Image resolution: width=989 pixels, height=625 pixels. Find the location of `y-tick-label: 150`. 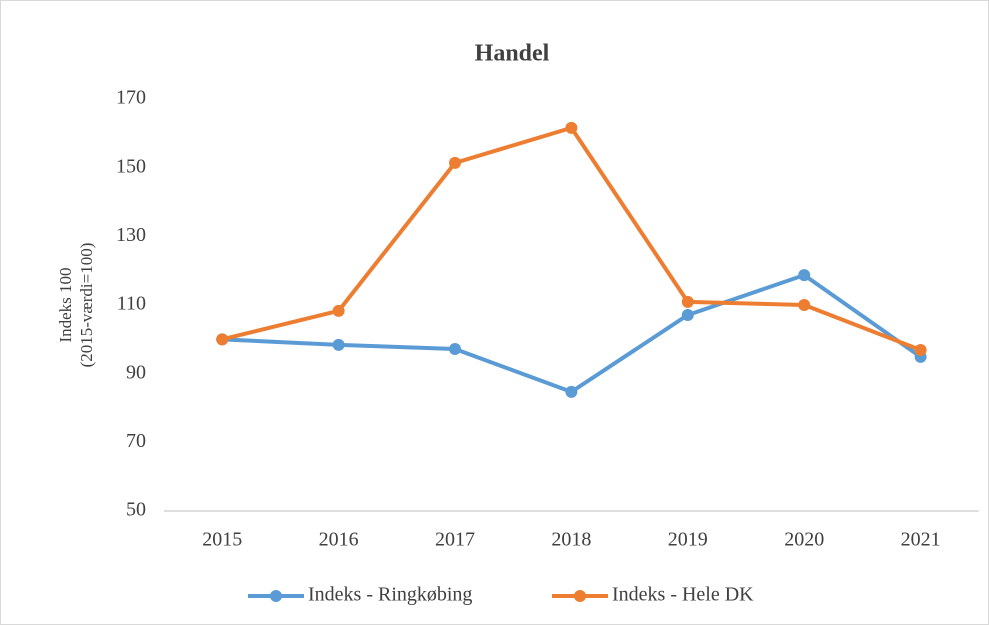

y-tick-label: 150 is located at coordinates (131, 166).